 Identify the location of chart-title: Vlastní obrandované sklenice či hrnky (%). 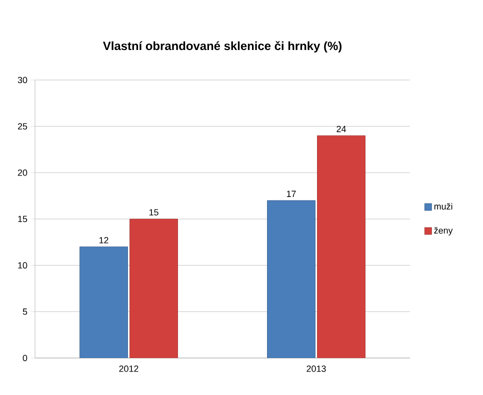
(222, 47).